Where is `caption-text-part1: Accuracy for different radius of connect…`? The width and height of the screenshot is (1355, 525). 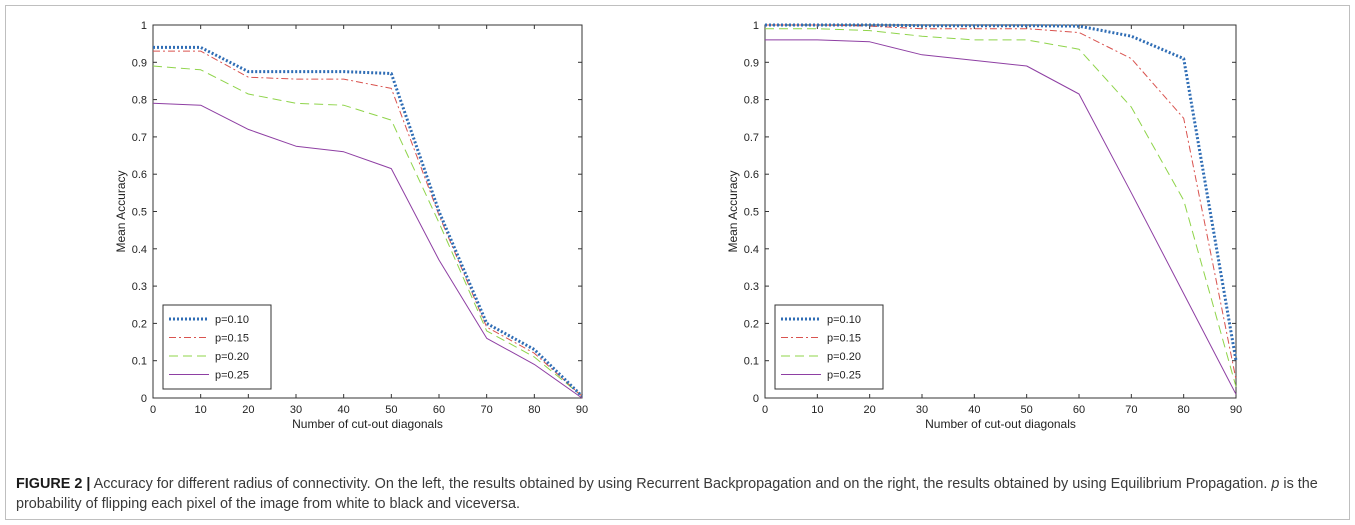 caption-text-part1: Accuracy for different radius of connect… is located at coordinates (681, 484).